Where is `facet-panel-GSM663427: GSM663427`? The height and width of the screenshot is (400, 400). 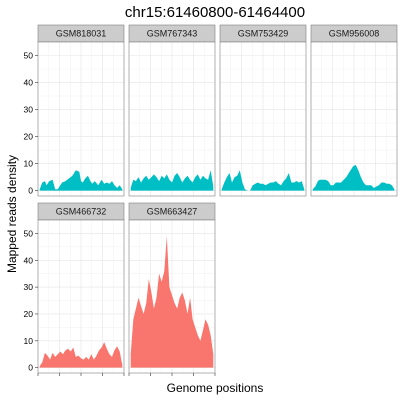
facet-panel-GSM663427: GSM663427 is located at coordinates (172, 289).